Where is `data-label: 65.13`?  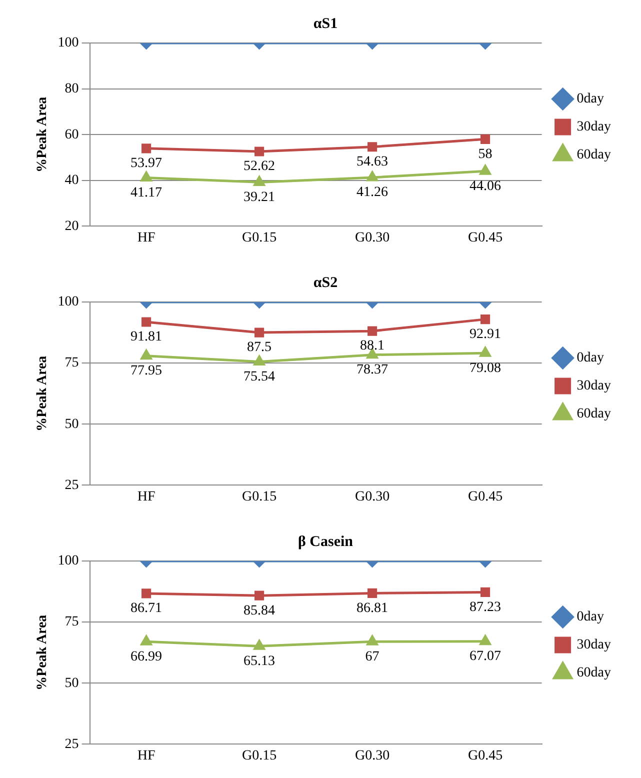 data-label: 65.13 is located at coordinates (260, 661).